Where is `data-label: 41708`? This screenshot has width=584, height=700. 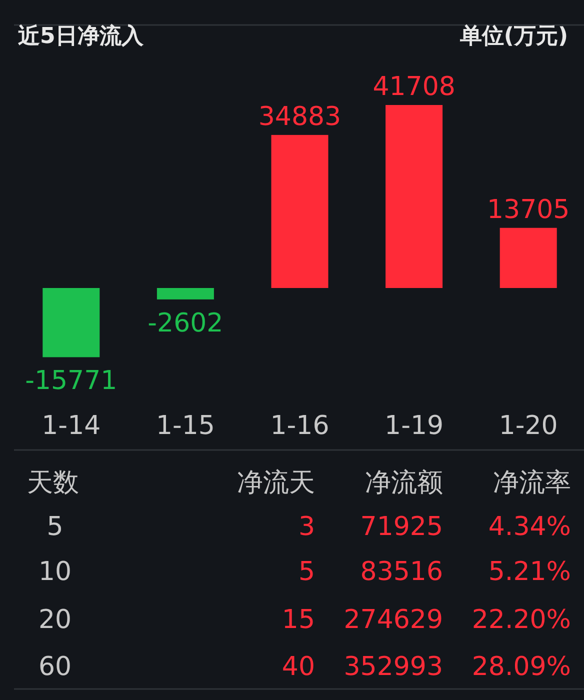
data-label: 41708 is located at coordinates (414, 87).